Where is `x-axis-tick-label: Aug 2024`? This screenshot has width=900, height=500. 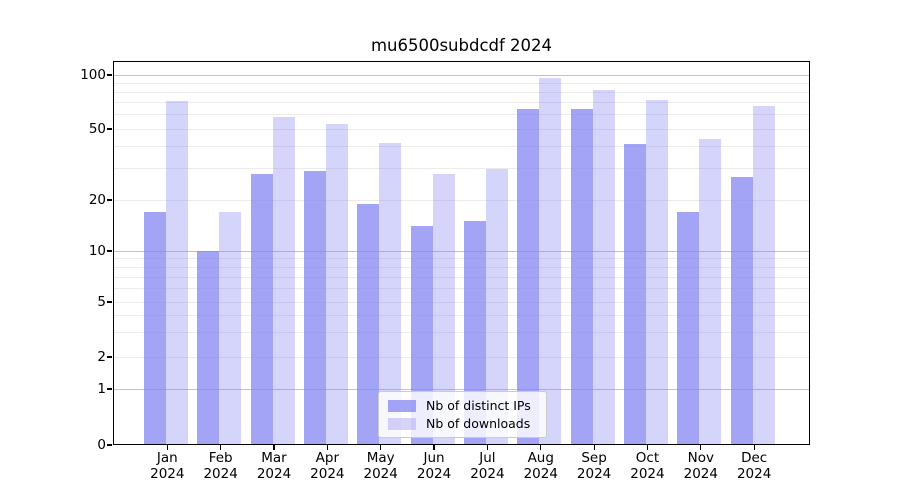 x-axis-tick-label: Aug 2024 is located at coordinates (541, 466).